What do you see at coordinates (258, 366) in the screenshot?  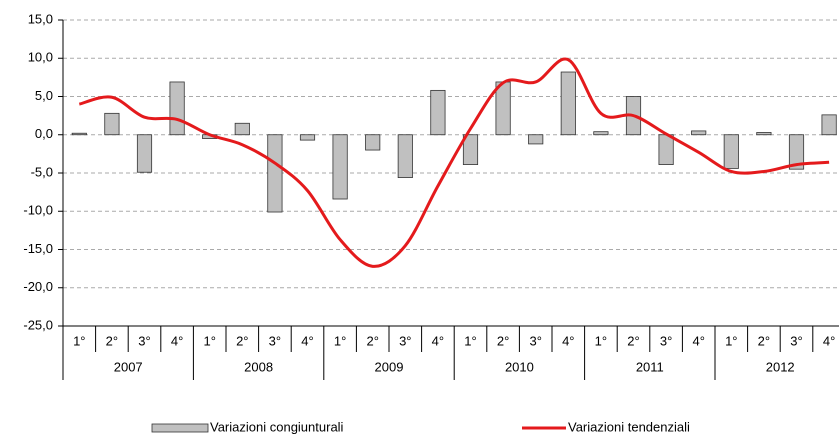 I see `x-group-label: 2008` at bounding box center [258, 366].